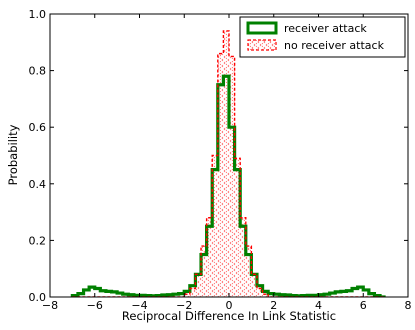  Describe the element at coordinates (38, 14) in the screenshot. I see `y-tick-label: 1.0` at that location.